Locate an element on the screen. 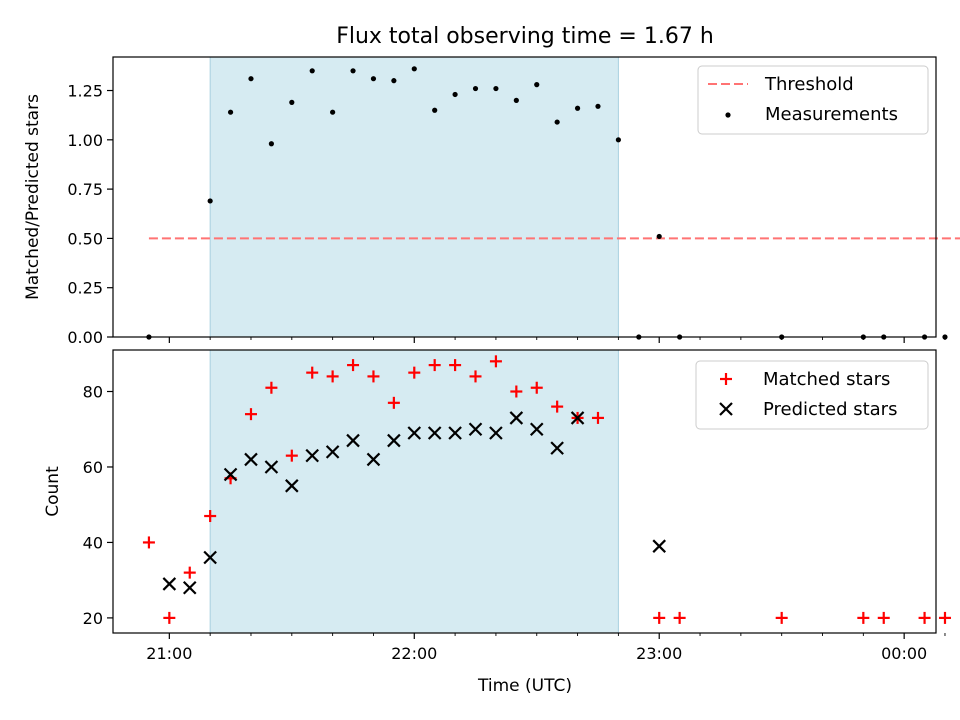 The width and height of the screenshot is (960, 720). top-x-axis is located at coordinates (557, 340).